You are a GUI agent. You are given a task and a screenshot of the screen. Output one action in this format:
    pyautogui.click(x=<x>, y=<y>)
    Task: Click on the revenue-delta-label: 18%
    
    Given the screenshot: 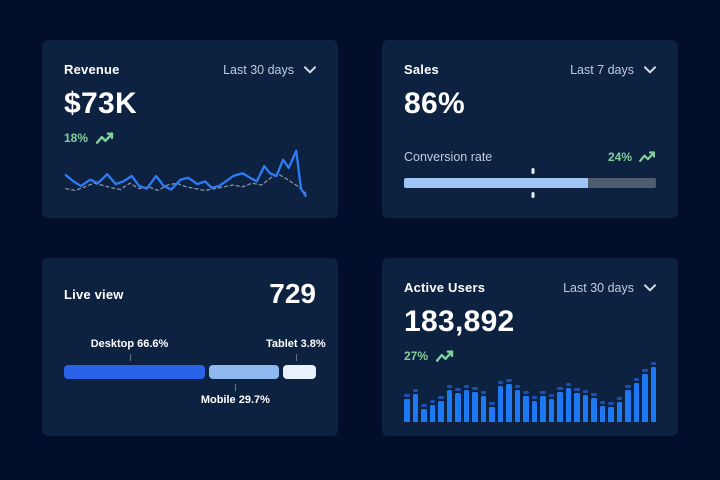 What is the action you would take?
    pyautogui.click(x=76, y=138)
    